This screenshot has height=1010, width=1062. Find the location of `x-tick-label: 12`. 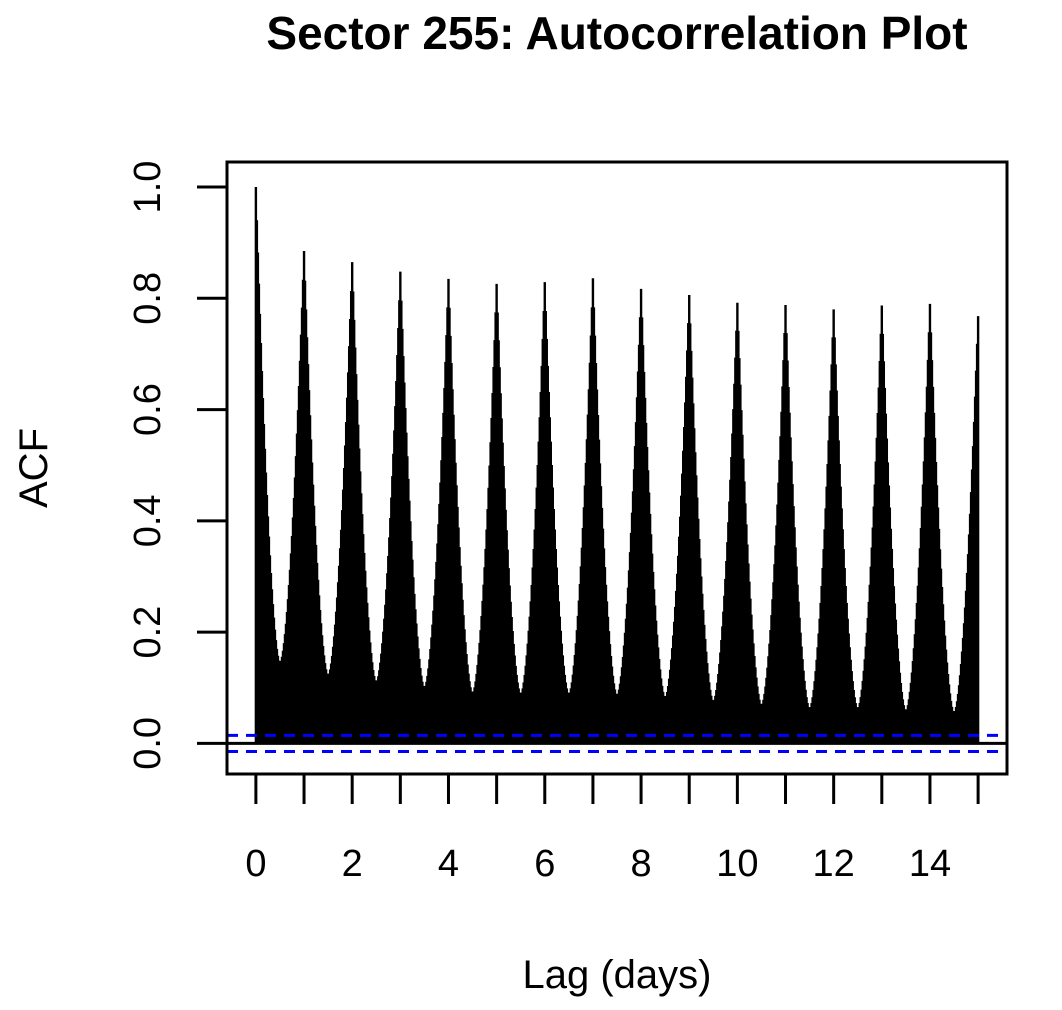

x-tick-label: 12 is located at coordinates (834, 864).